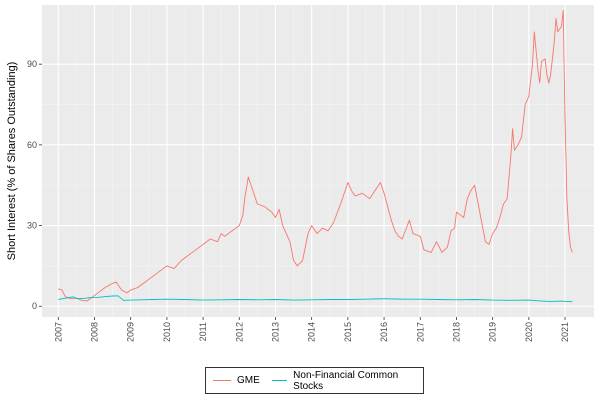 This screenshot has height=400, width=600. I want to click on legend: GME Non-Financial Common Stocks, so click(314, 380).